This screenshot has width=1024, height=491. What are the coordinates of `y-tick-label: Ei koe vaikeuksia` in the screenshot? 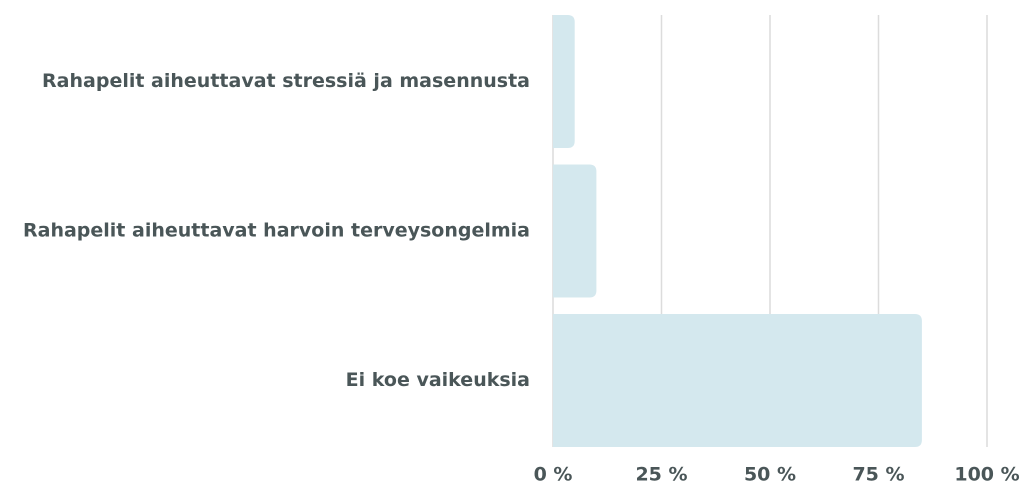 It's located at (438, 380).